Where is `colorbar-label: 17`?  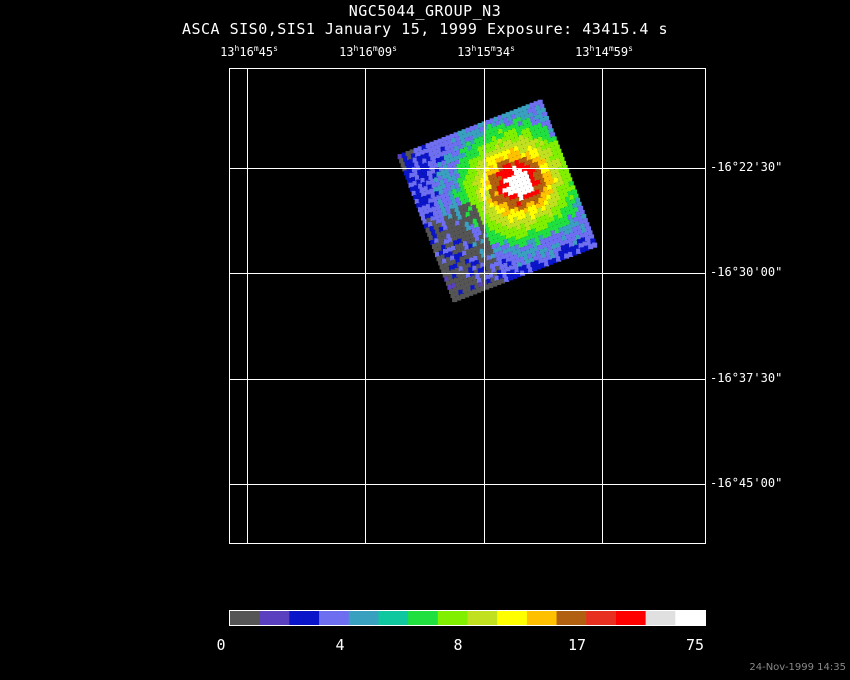
colorbar-label: 17 is located at coordinates (577, 645).